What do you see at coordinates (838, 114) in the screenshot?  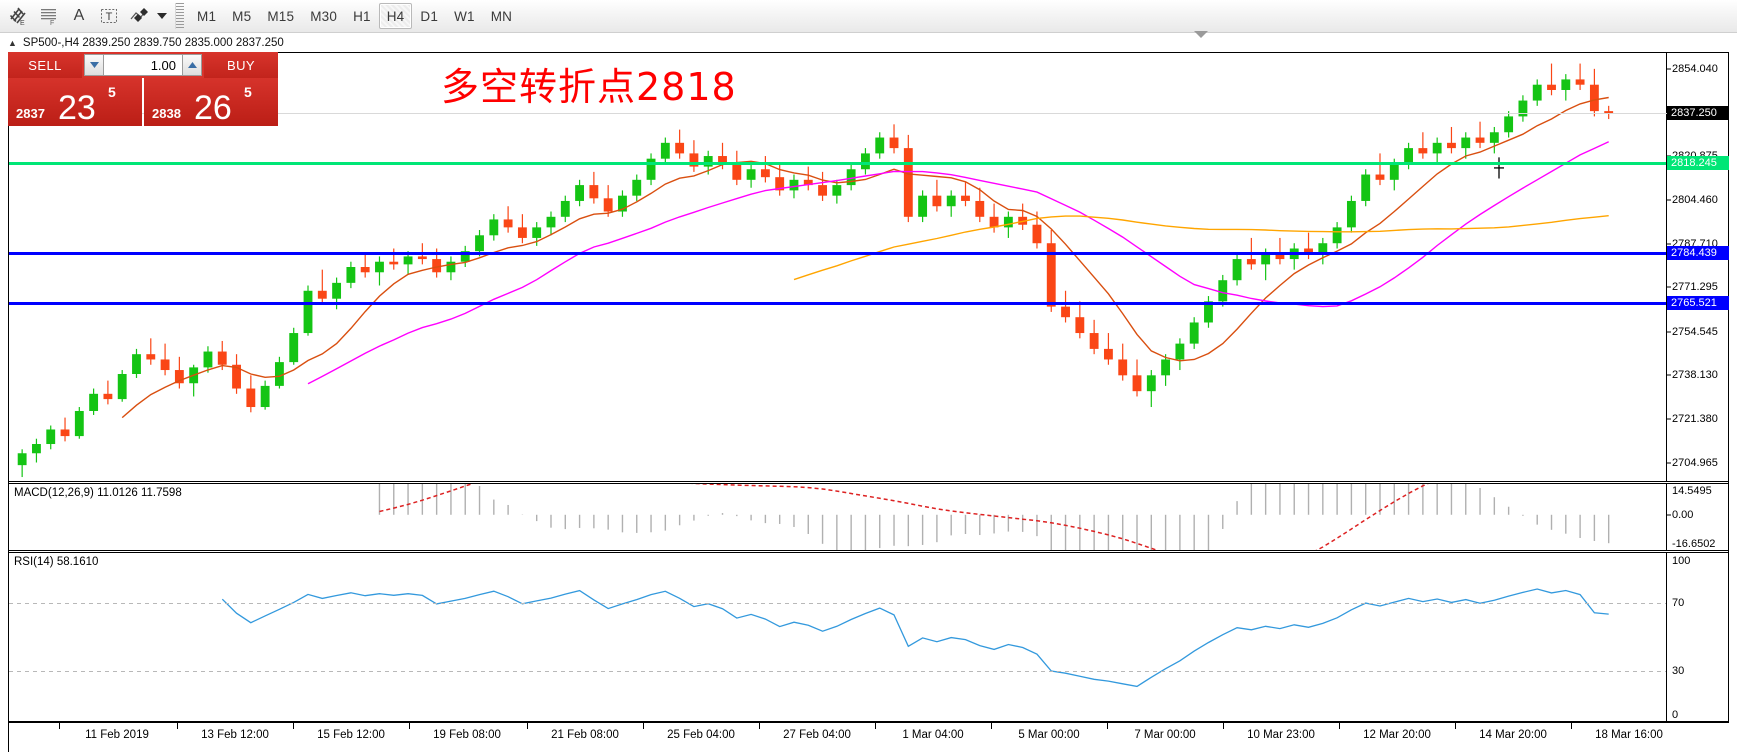 I see `price-gridline` at bounding box center [838, 114].